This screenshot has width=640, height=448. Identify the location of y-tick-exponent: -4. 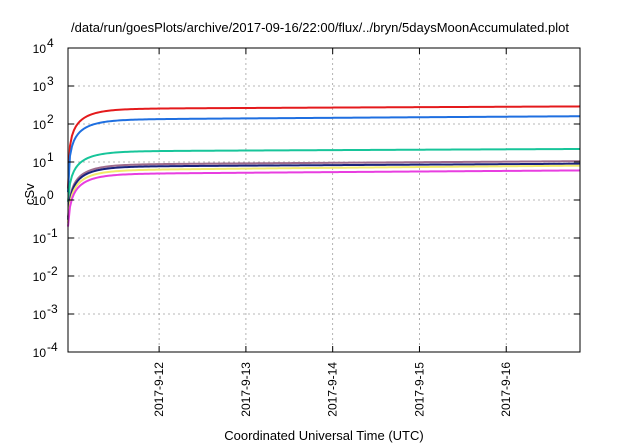
(52, 347).